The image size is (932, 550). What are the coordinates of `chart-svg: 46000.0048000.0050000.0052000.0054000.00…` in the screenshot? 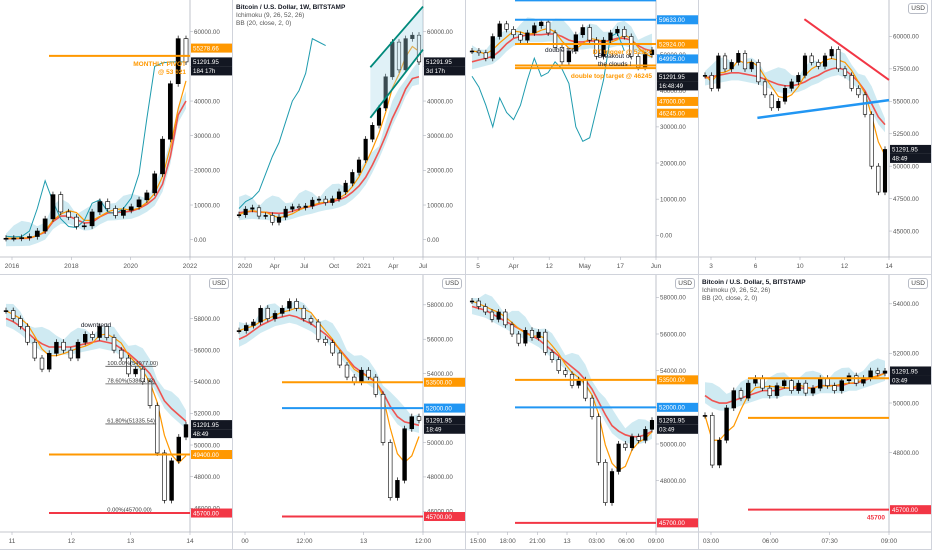 It's located at (349, 410).